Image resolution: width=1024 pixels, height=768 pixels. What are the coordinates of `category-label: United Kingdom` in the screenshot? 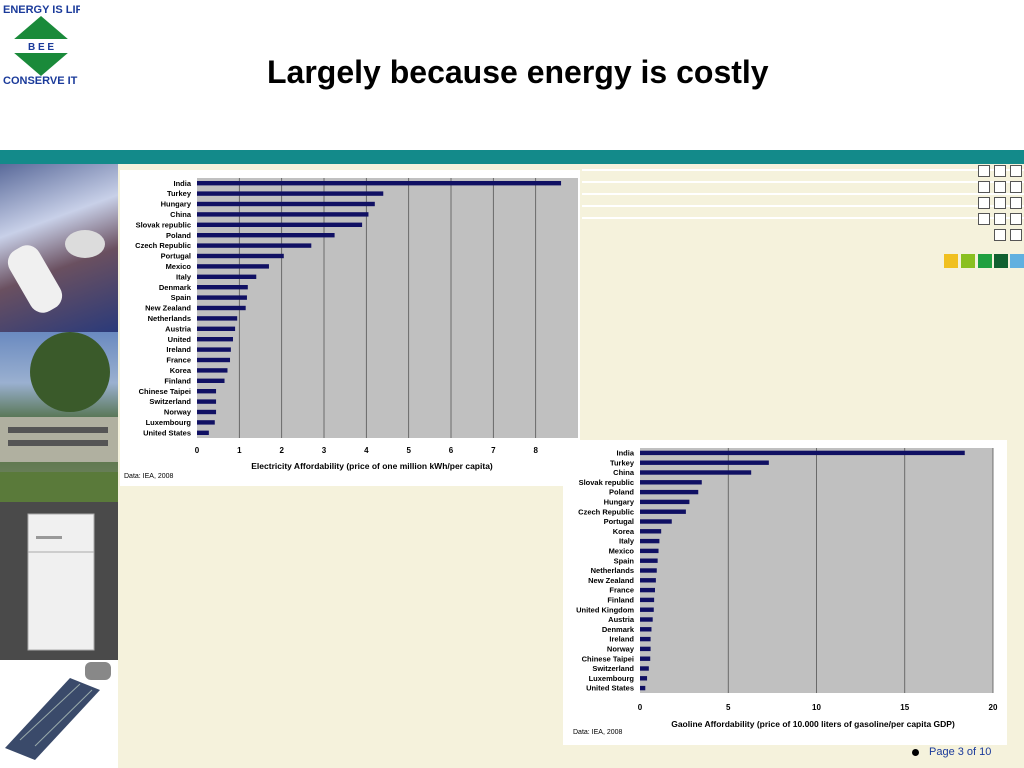 It's located at (605, 609).